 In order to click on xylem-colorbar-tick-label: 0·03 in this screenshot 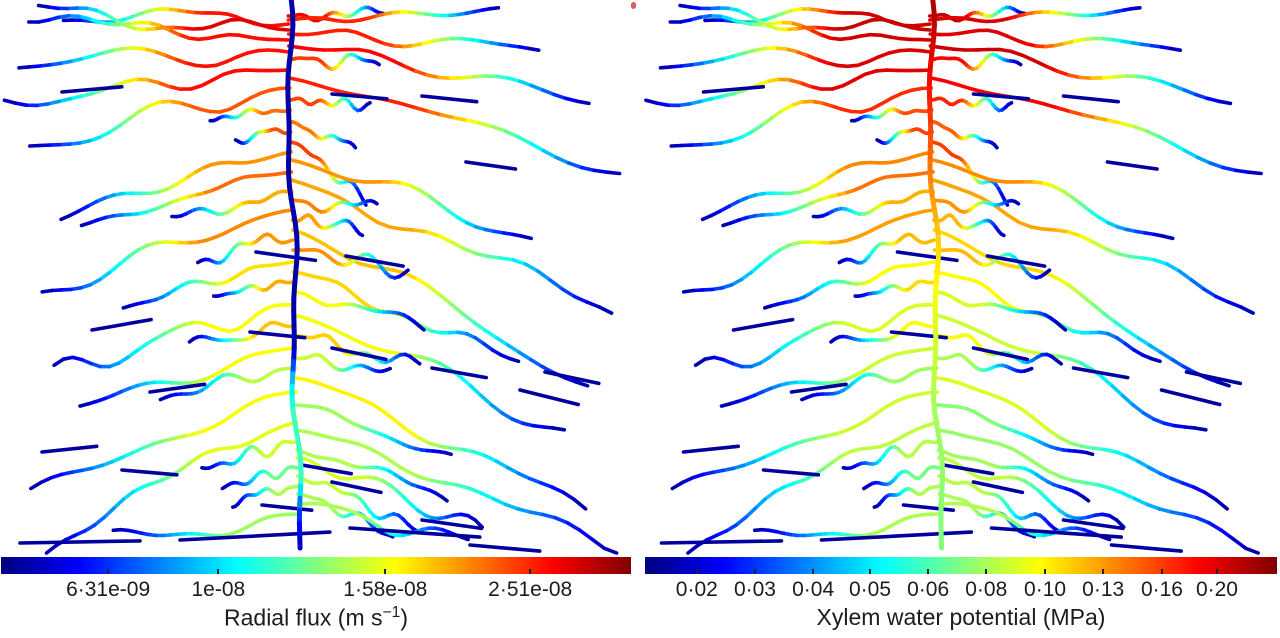, I will do `click(754, 589)`.